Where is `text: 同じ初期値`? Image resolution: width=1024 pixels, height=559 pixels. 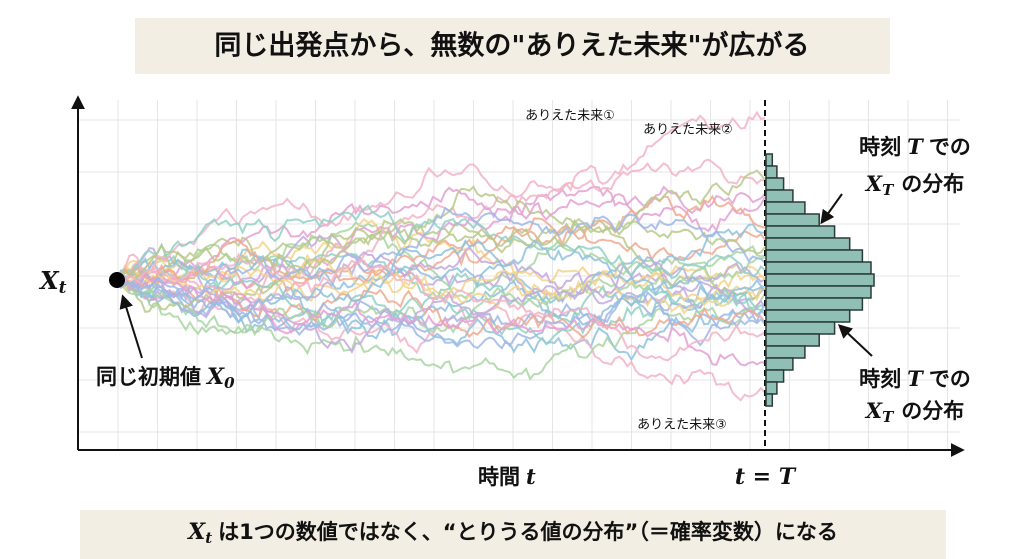 text: 同じ初期値 is located at coordinates (148, 377).